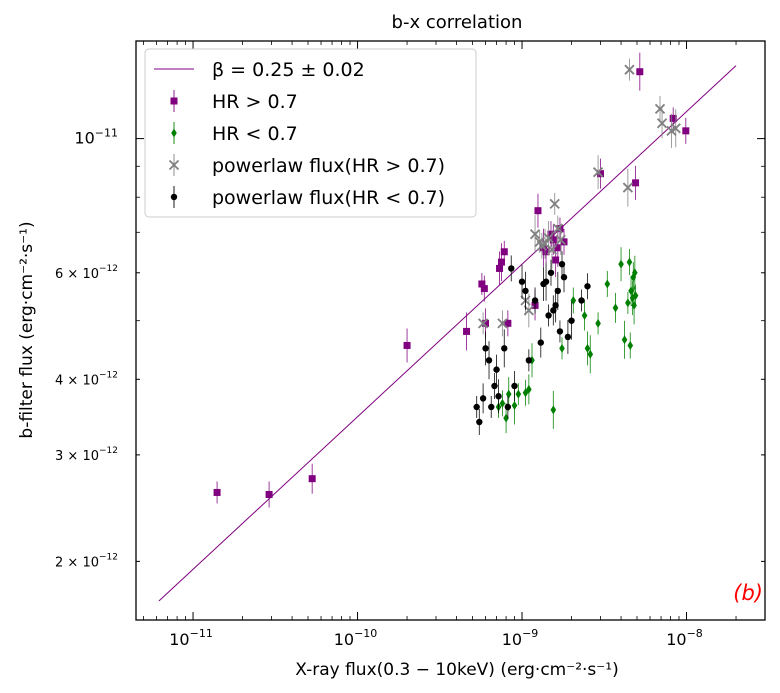  What do you see at coordinates (456, 670) in the screenshot?
I see `x-axis-label: X-ray flux(0.3 − 10keV) (erg·cm⁻²·s⁻¹)` at bounding box center [456, 670].